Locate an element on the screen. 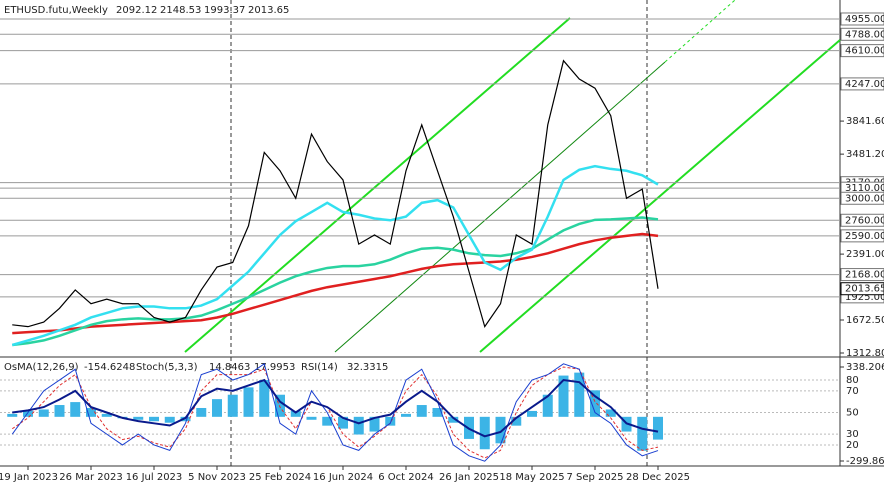  level-label: 3110.00 is located at coordinates (864, 188).